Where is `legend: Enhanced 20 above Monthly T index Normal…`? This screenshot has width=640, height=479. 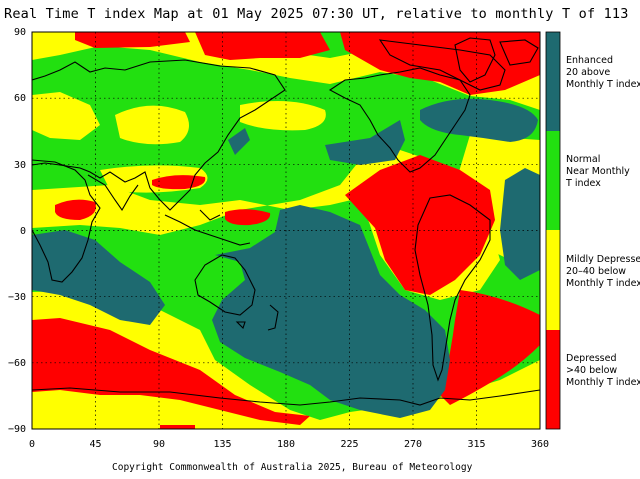
legend: Enhanced 20 above Monthly T index Normal… is located at coordinates (592, 230).